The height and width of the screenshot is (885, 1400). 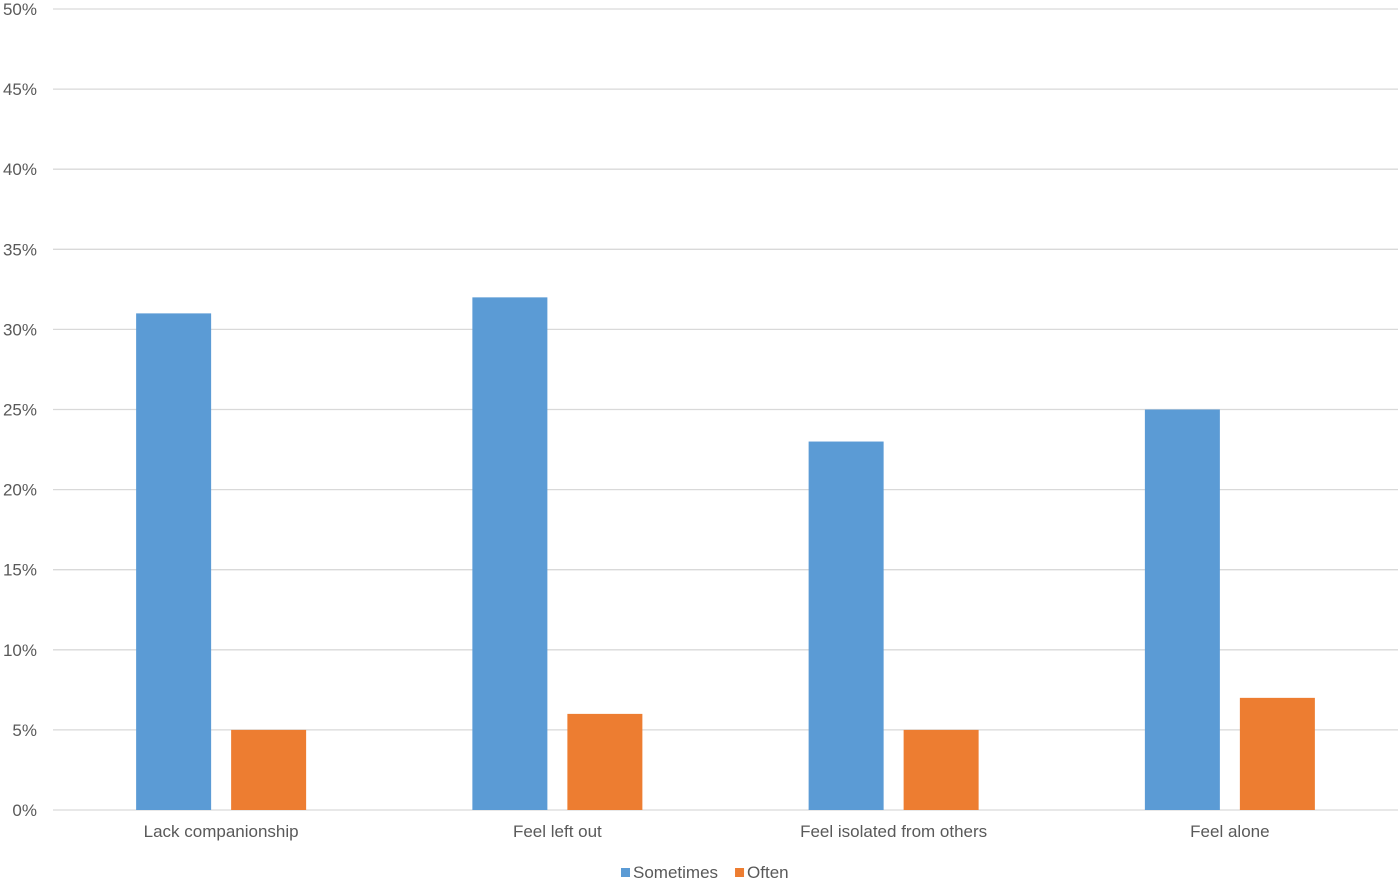 I want to click on legend-swatch-often, so click(x=740, y=872).